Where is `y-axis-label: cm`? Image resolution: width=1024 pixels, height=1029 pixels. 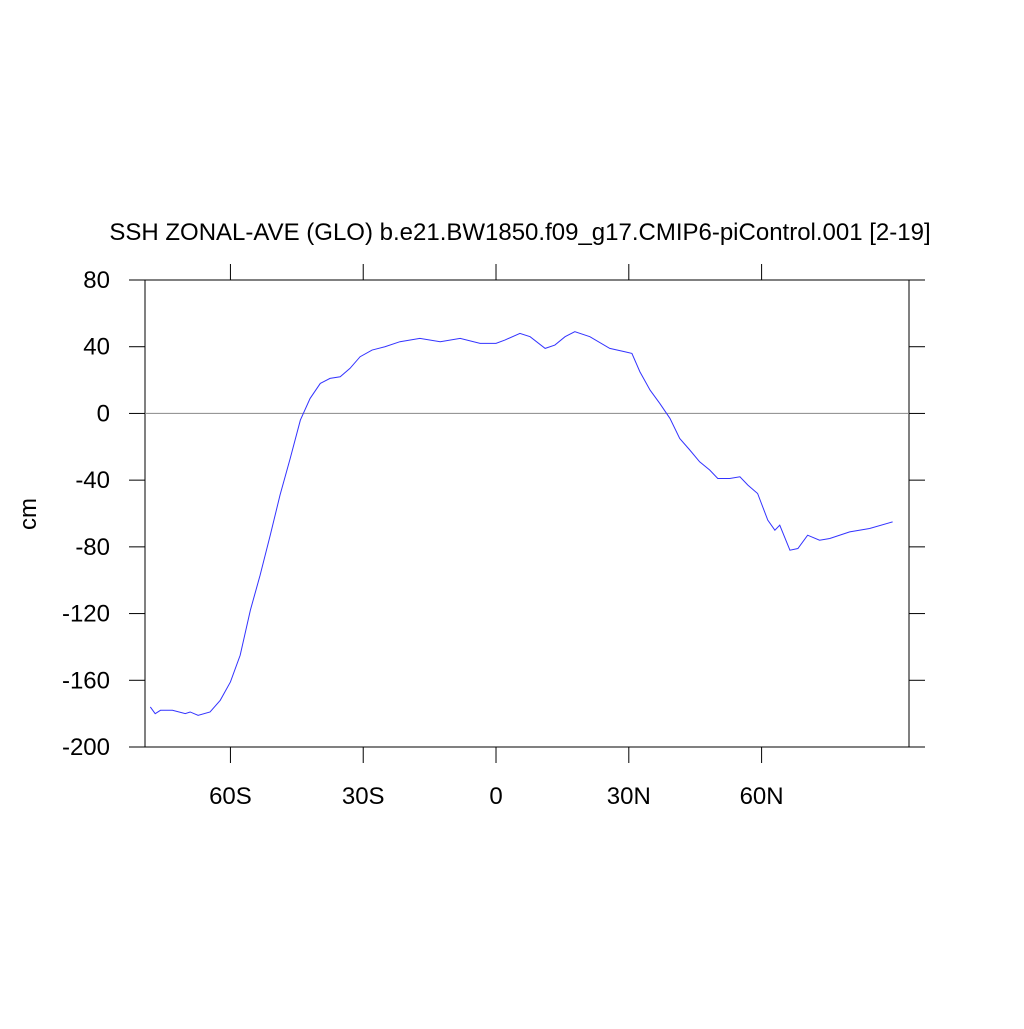 y-axis-label: cm is located at coordinates (28, 514).